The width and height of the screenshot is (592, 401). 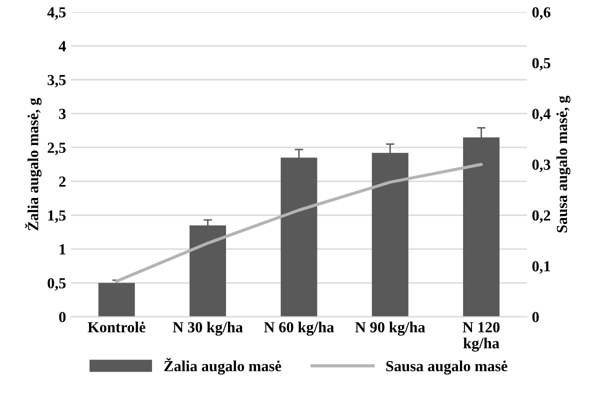 What do you see at coordinates (62, 181) in the screenshot?
I see `y-tick-label: 2` at bounding box center [62, 181].